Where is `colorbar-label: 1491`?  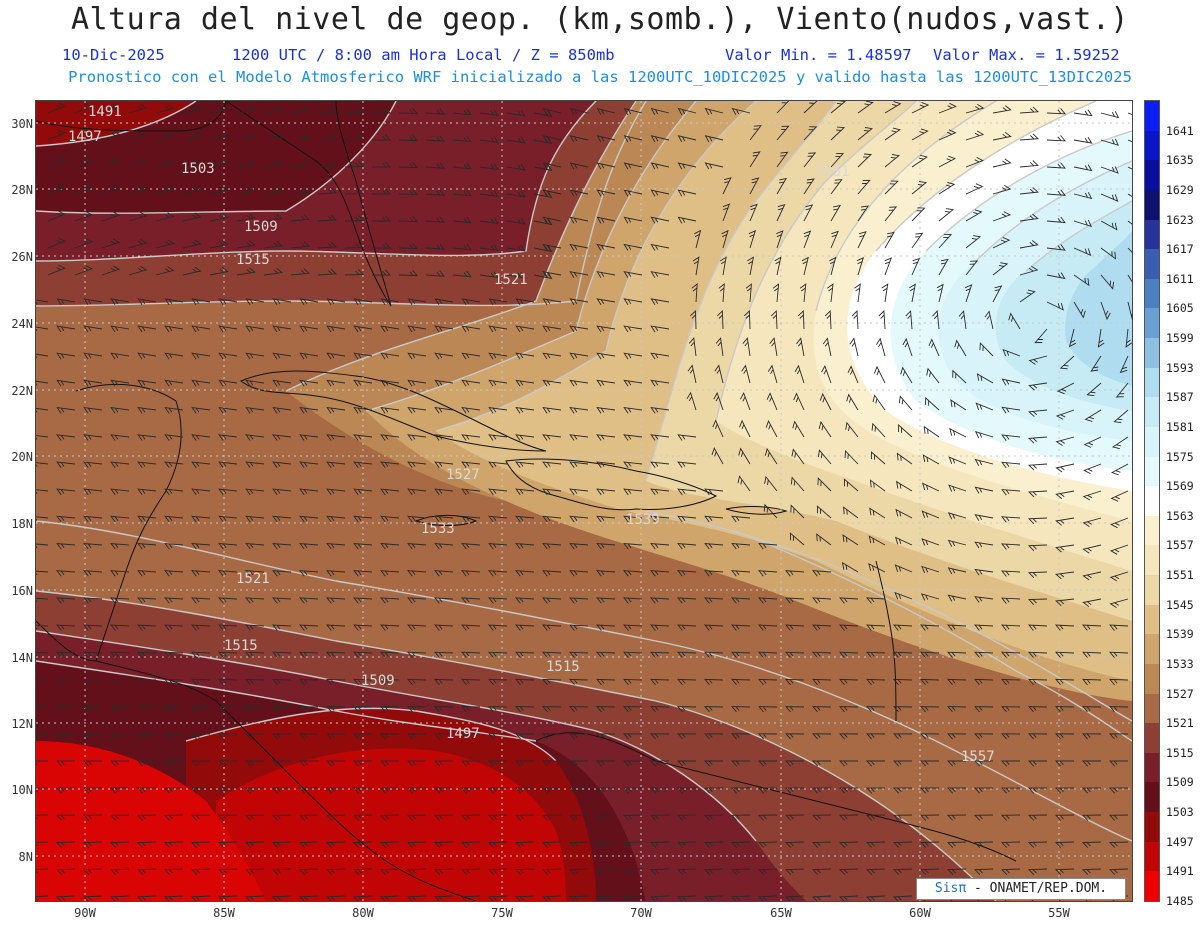 colorbar-label: 1491 is located at coordinates (1180, 871).